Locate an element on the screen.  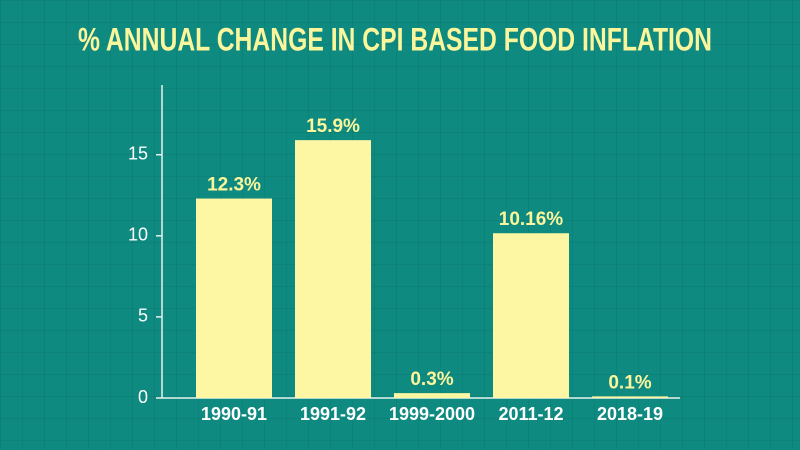
y-tick-label: 0 is located at coordinates (143, 397).